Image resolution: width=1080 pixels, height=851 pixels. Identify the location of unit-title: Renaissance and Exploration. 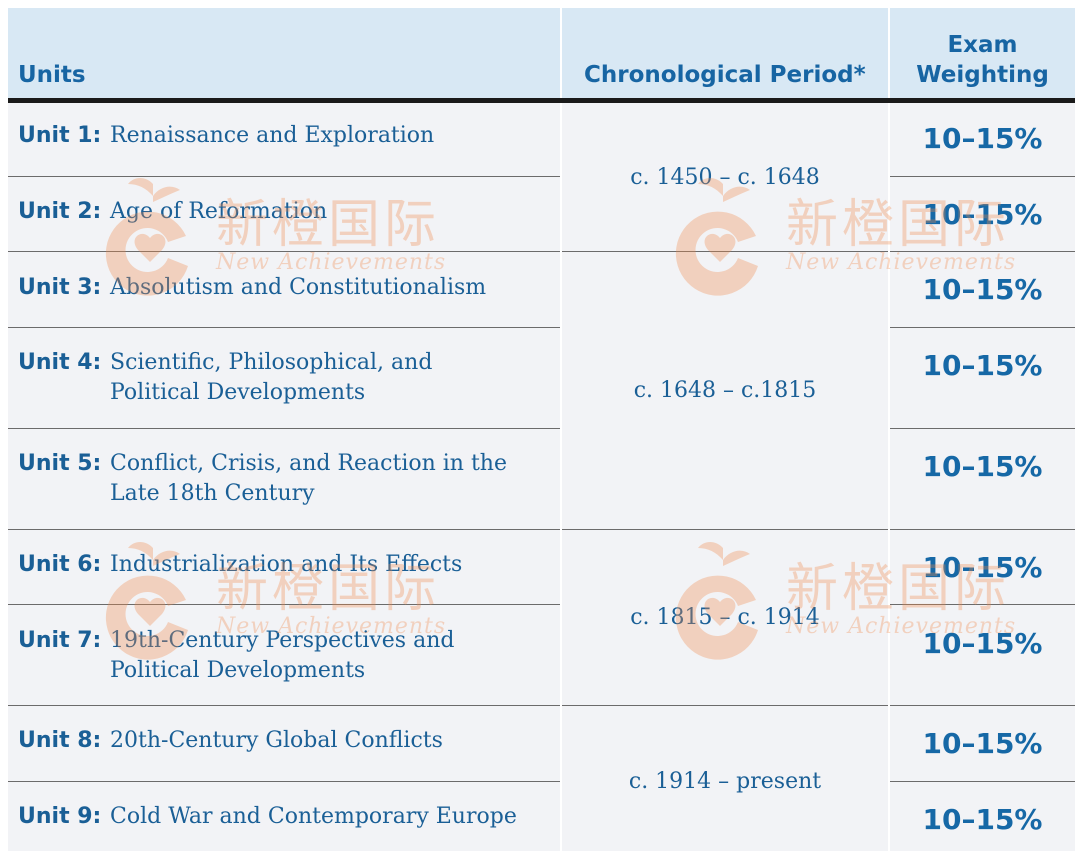
(272, 135).